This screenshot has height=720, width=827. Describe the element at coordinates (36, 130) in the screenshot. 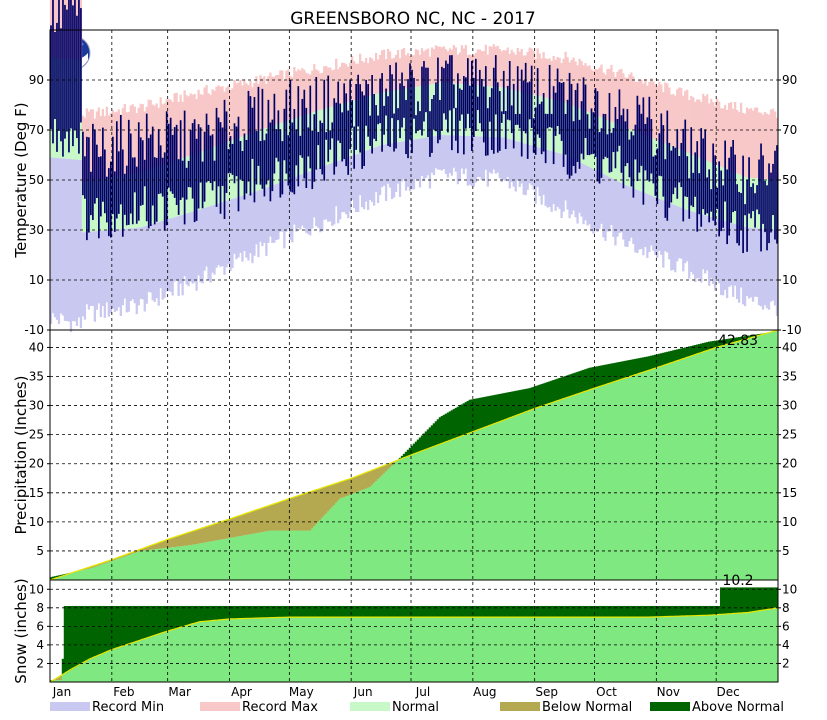

I see `y-tick-label-left: 70` at that location.